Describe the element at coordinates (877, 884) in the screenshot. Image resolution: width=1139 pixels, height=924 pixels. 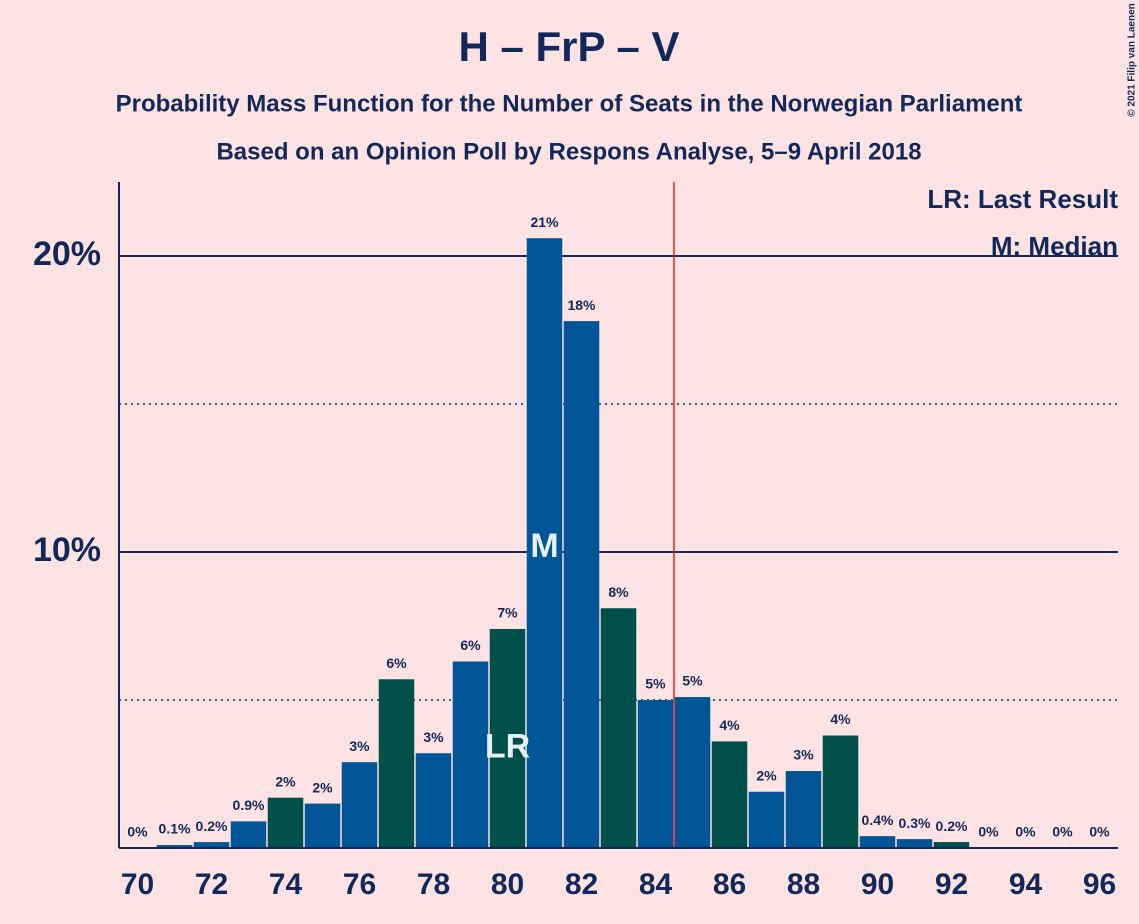
I see `x-tick-label: 90` at that location.